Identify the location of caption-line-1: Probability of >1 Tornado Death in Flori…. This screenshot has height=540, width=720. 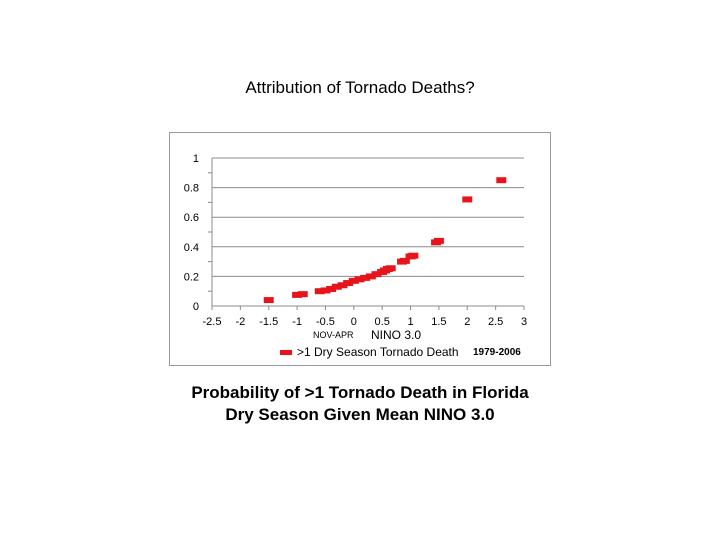
(360, 392).